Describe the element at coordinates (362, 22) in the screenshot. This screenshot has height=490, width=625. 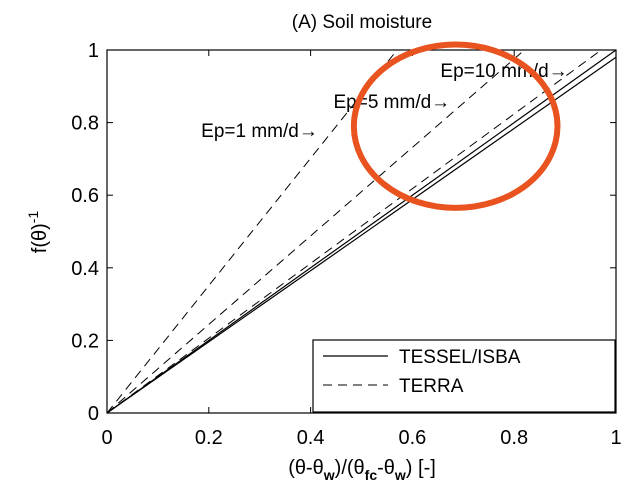
I see `chart-title: (A) Soil moisture` at that location.